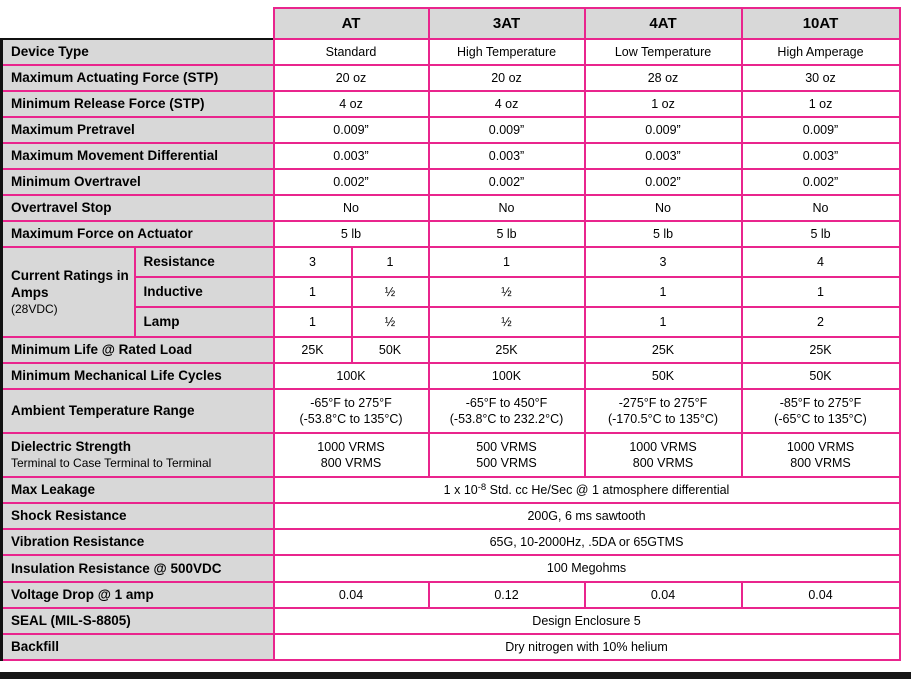 The width and height of the screenshot is (911, 683). I want to click on row-label: Minimum Mechanical Life Cycles, so click(137, 376).